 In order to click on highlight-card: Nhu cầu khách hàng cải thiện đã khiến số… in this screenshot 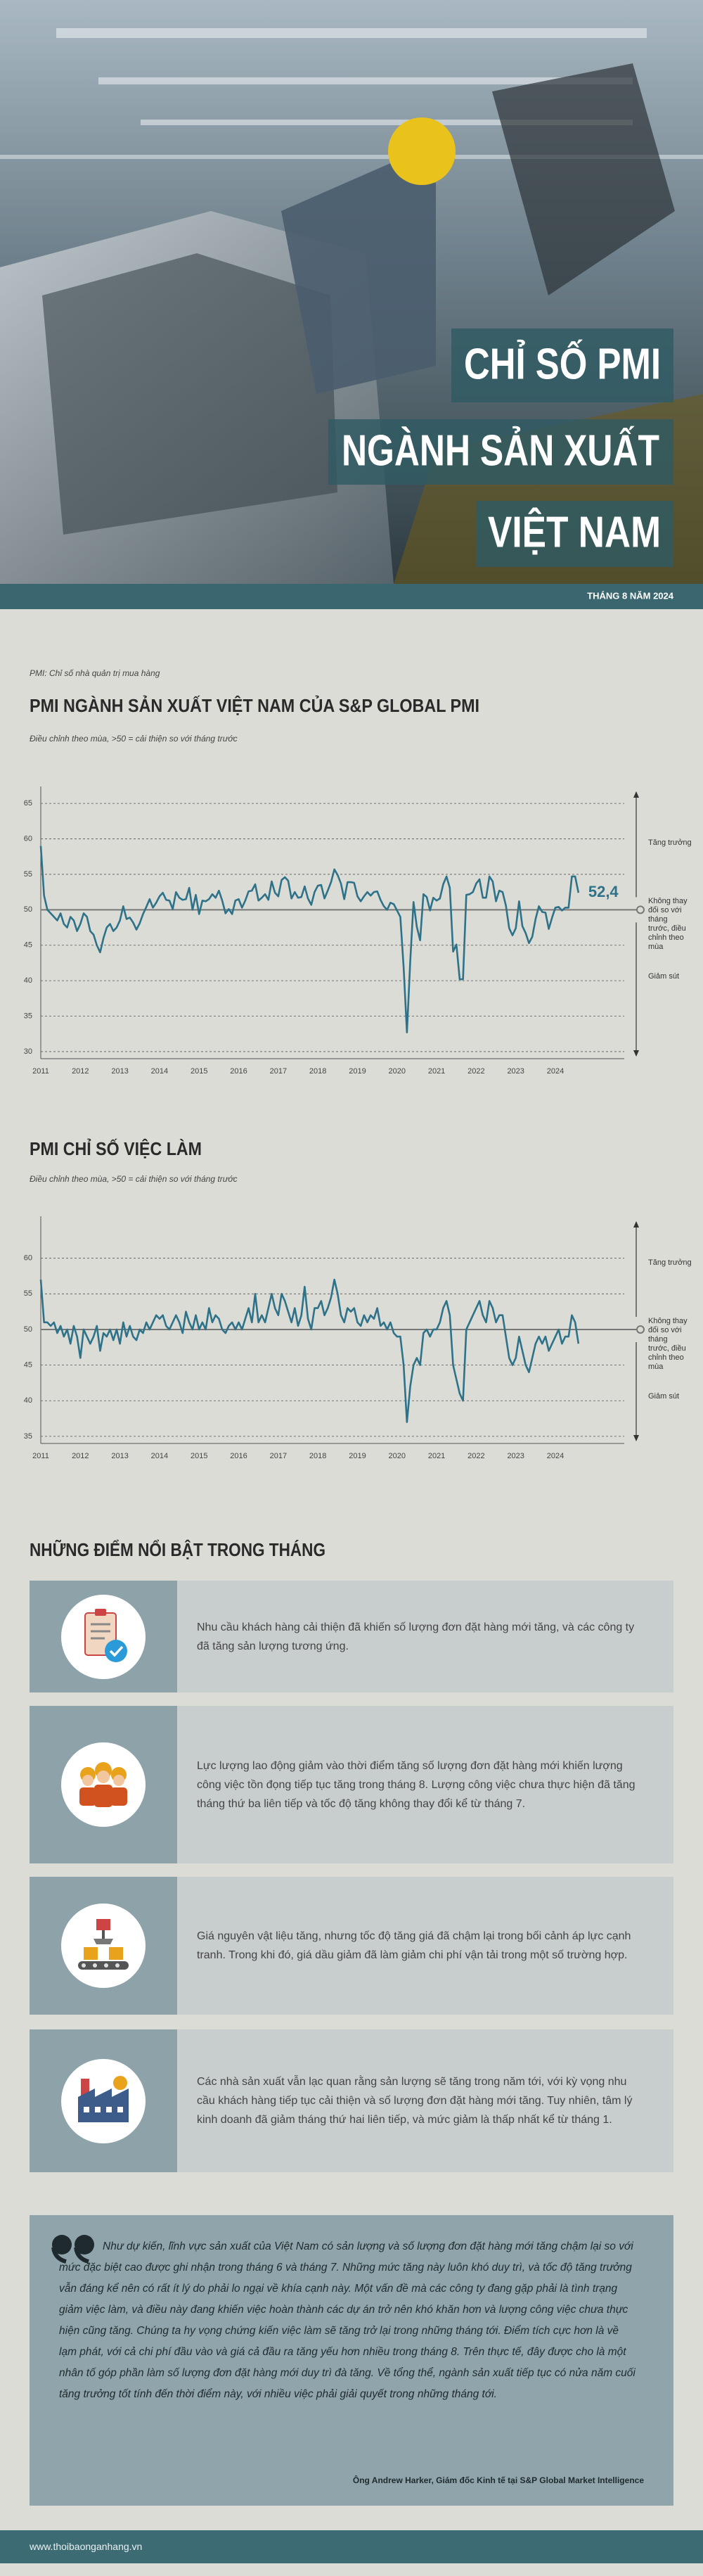, I will do `click(351, 1636)`.